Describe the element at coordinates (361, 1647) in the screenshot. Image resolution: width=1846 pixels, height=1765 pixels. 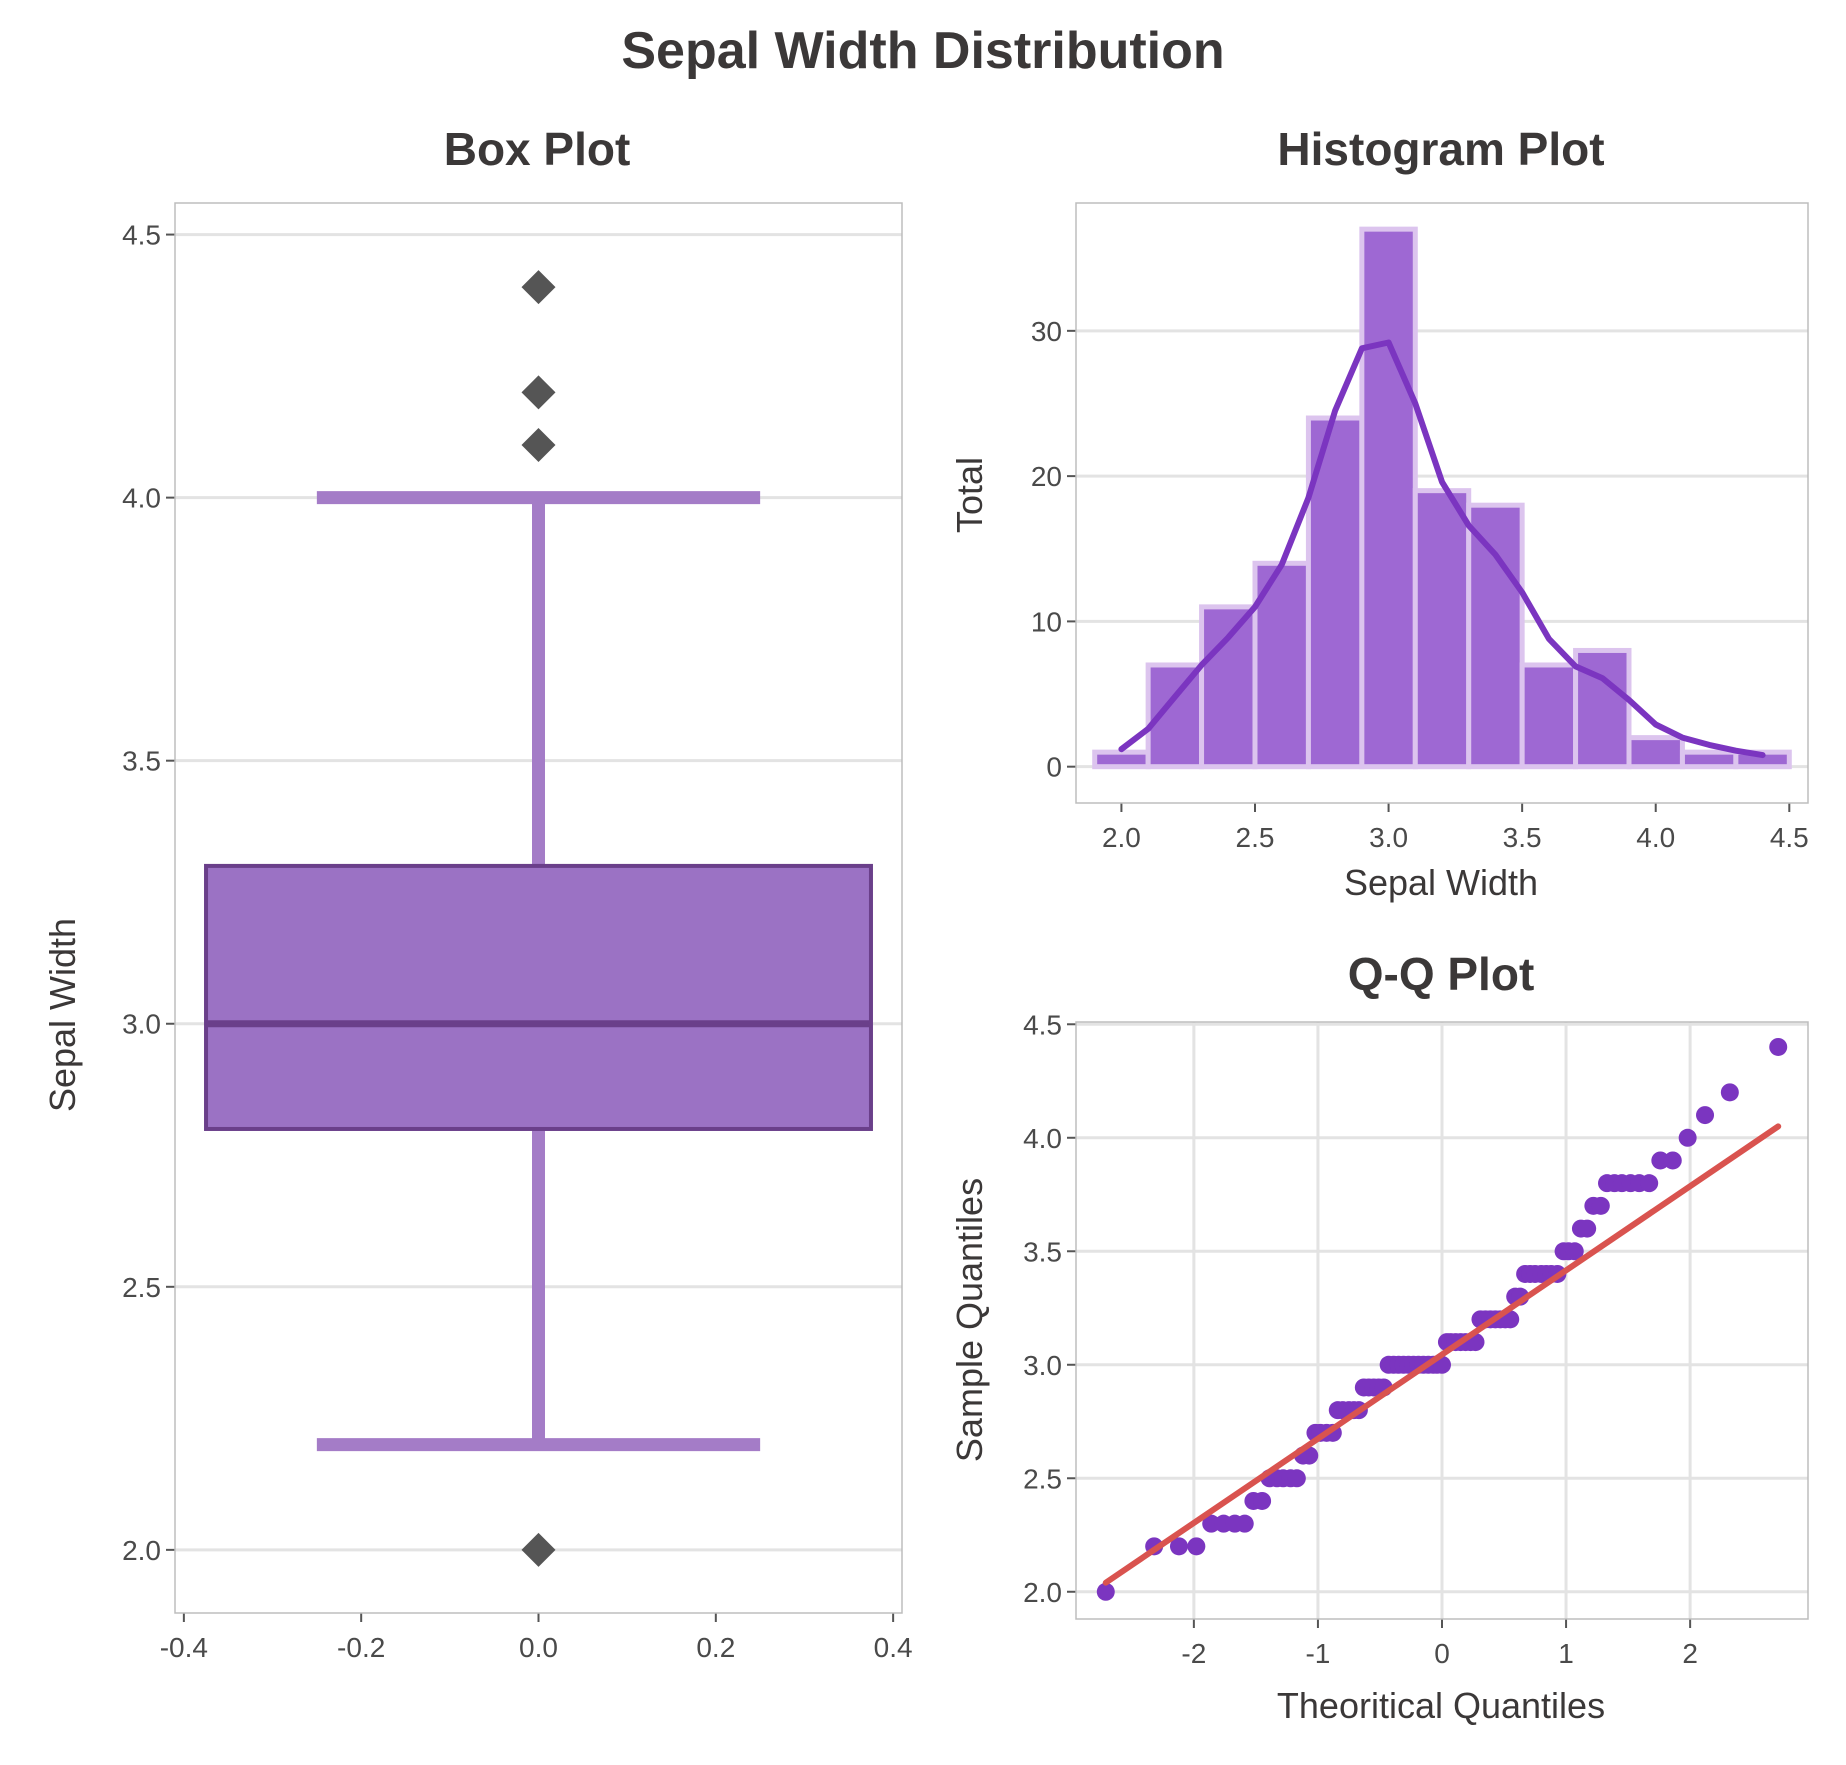
I see `box-plot-x-tick-label: -0.2` at that location.